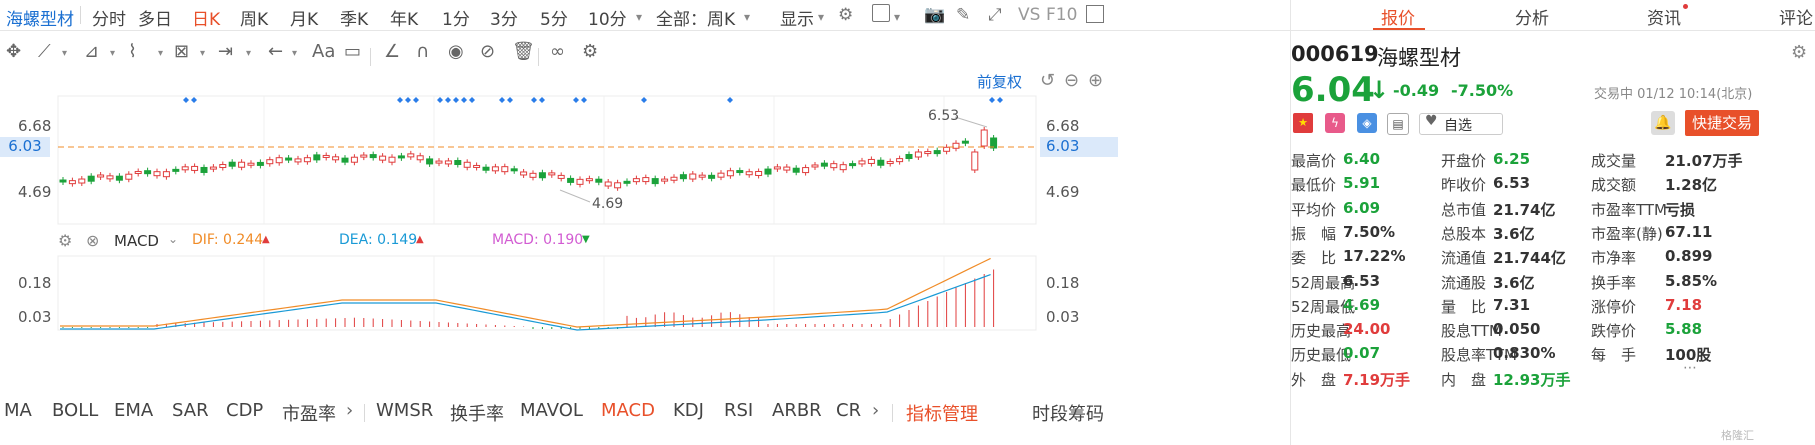 This screenshot has height=445, width=1815. Describe the element at coordinates (405, 410) in the screenshot. I see `indicator-wmsr: WMSR` at that location.